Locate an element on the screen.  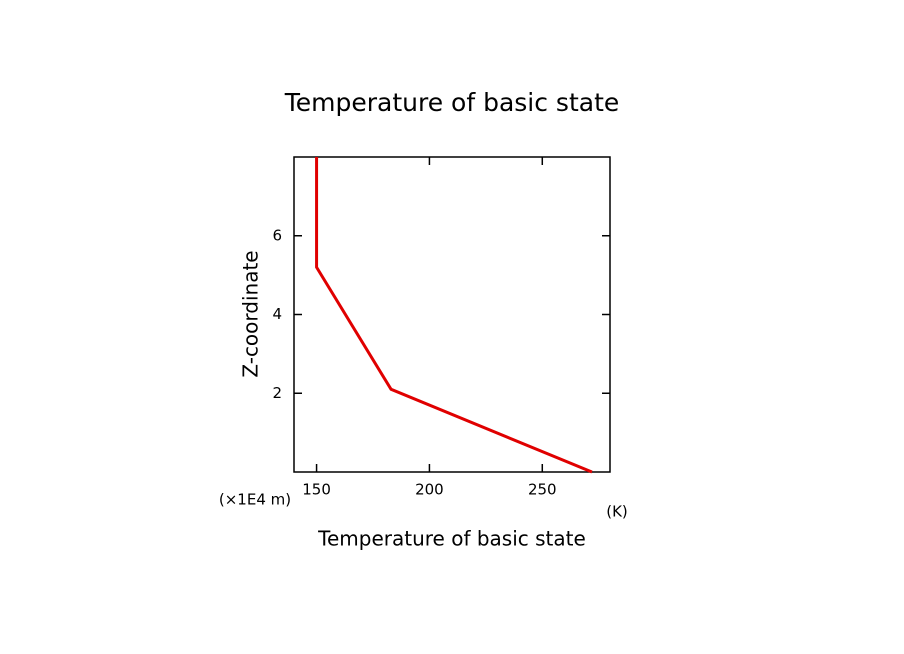
x-tick-label: 200 is located at coordinates (429, 490).